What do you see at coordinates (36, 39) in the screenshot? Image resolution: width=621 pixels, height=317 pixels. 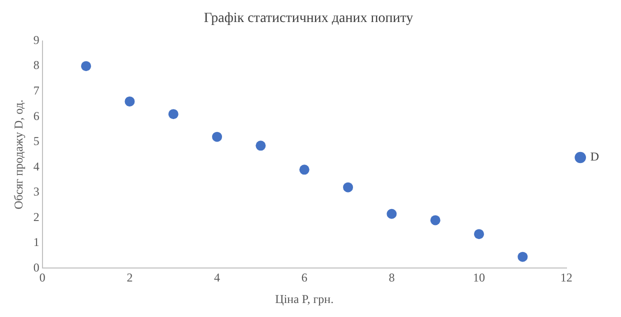 I see `y-tick-label: 9` at bounding box center [36, 39].